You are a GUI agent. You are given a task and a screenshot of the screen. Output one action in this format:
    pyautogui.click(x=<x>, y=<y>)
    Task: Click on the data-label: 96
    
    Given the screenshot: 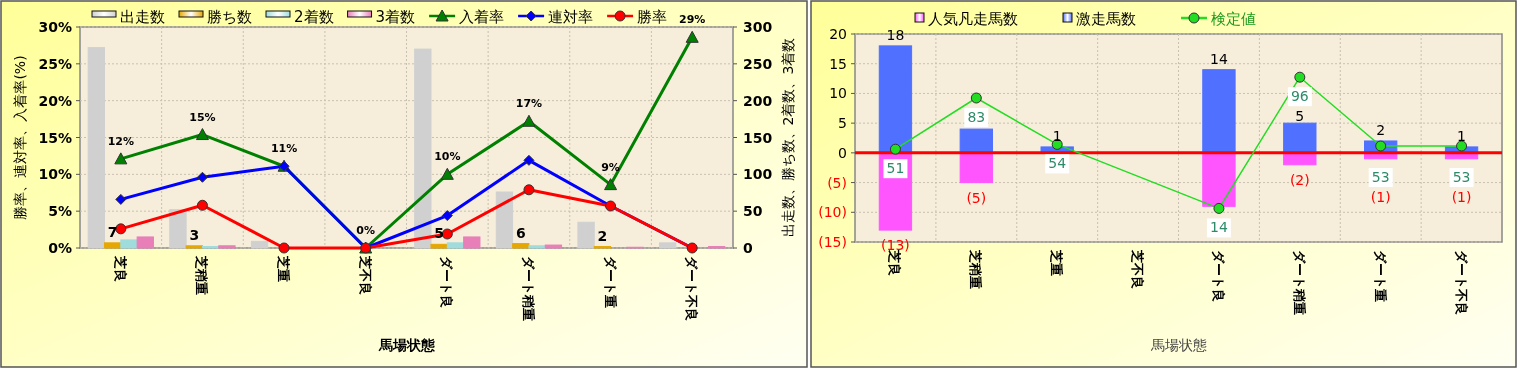 What is the action you would take?
    pyautogui.click(x=1299, y=96)
    